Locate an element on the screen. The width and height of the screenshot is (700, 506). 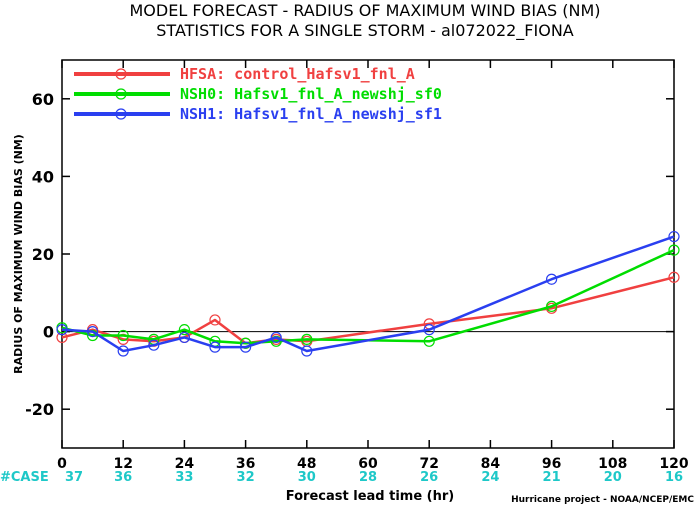
y-tick-label: 20 is located at coordinates (43, 254).